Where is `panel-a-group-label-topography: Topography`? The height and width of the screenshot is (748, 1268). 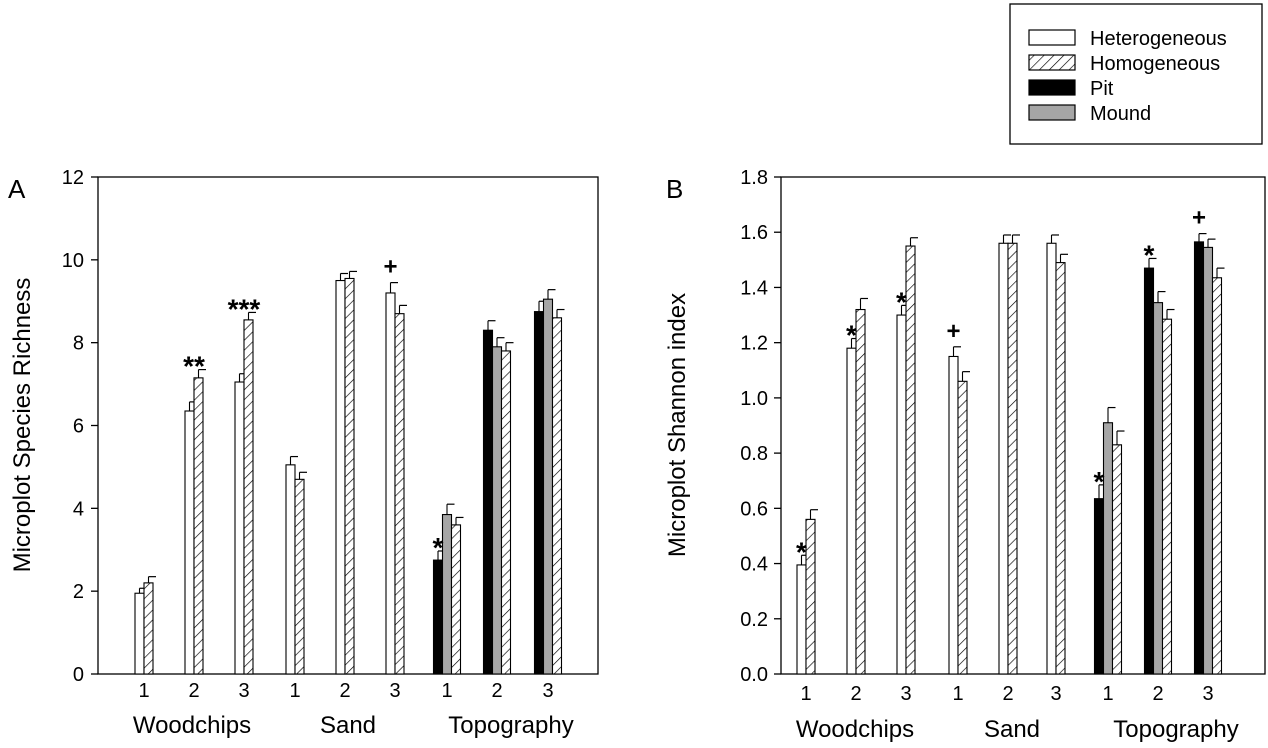 panel-a-group-label-topography: Topography is located at coordinates (510, 725).